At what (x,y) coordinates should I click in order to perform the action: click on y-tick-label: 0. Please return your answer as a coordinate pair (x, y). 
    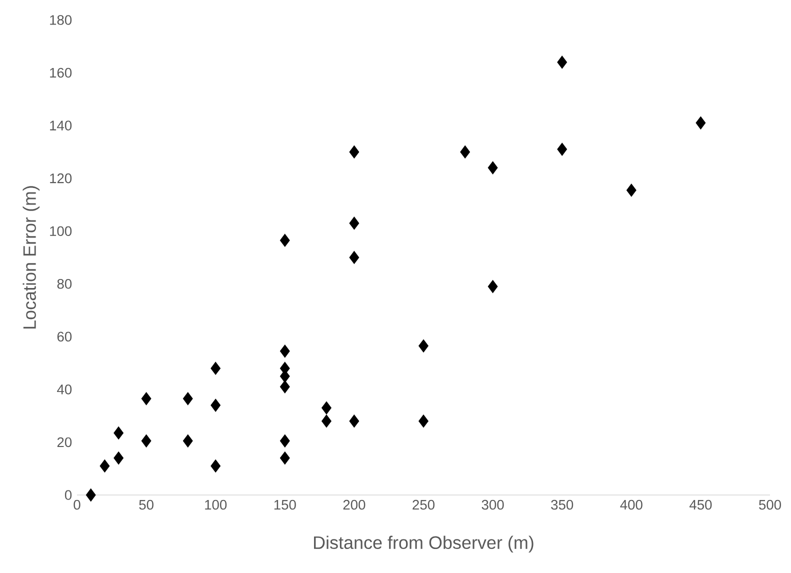
    Looking at the image, I should click on (68, 495).